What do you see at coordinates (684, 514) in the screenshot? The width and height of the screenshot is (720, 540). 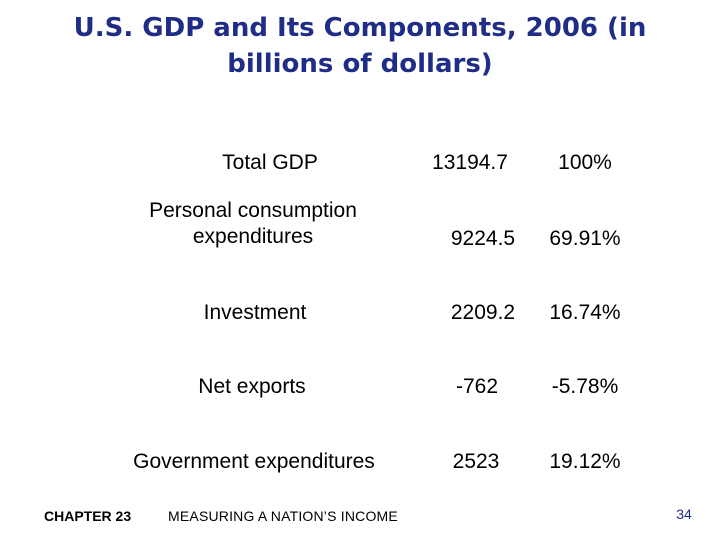 I see `page-number: 34` at bounding box center [684, 514].